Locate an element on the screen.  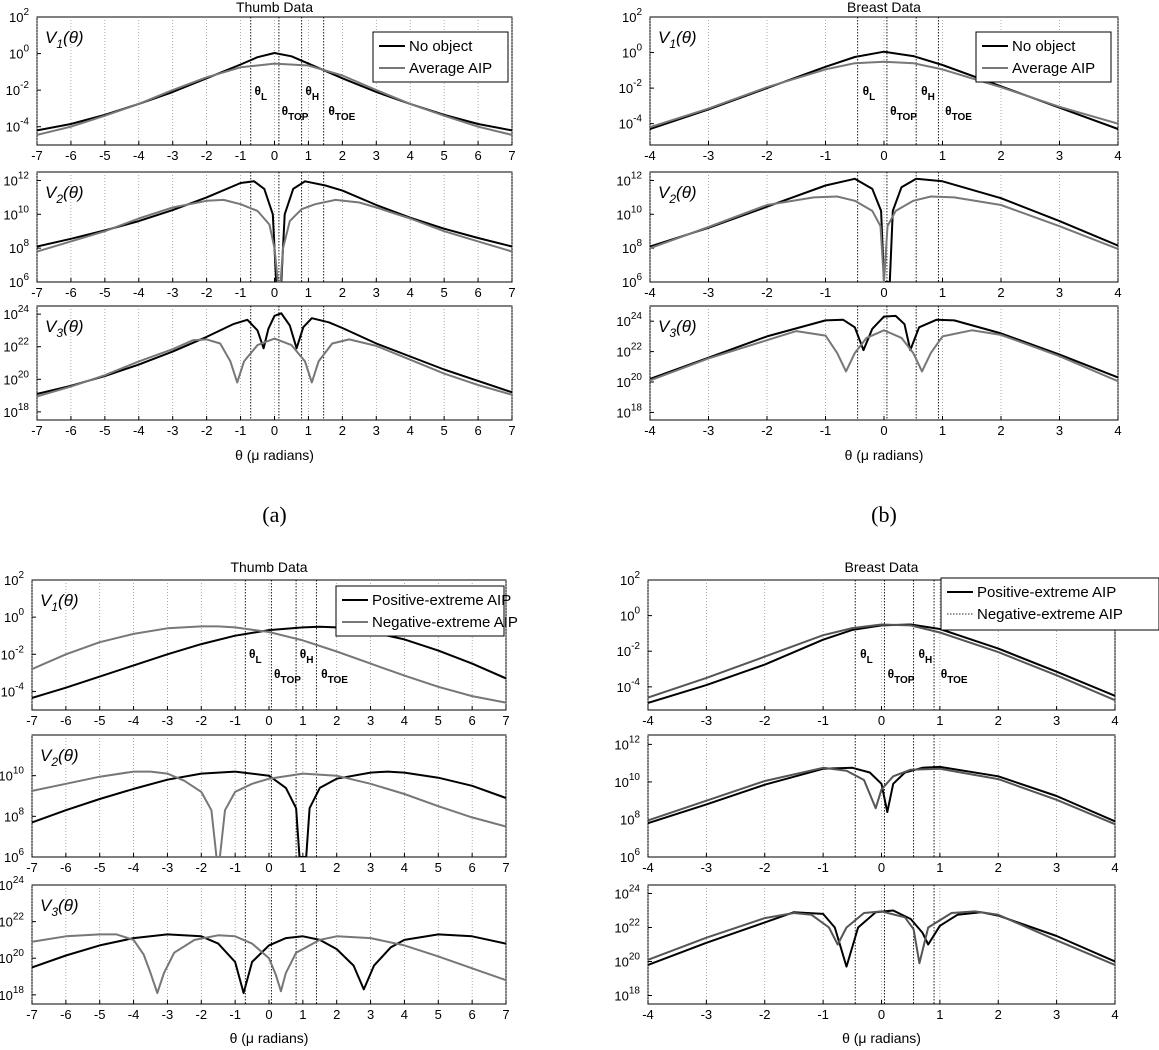
legend-box is located at coordinates (420, 611).